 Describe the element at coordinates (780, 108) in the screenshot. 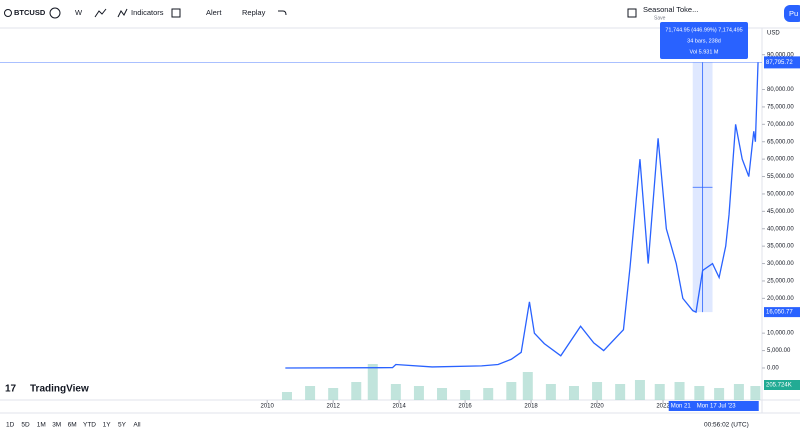

I see `y-tick-label: 75,000.00` at that location.